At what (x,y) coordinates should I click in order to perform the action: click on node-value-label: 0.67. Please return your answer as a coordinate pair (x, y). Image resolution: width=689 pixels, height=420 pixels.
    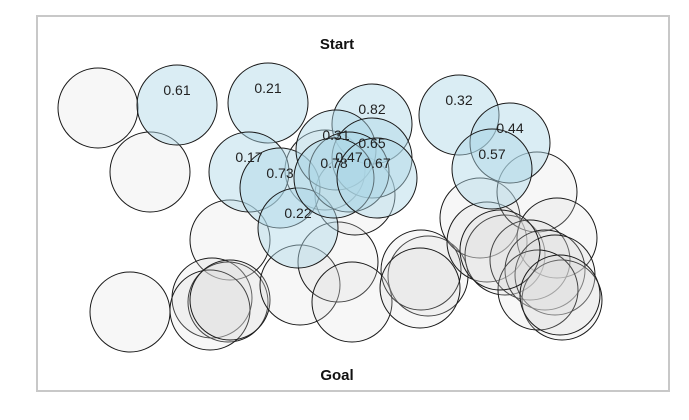
    Looking at the image, I should click on (376, 163).